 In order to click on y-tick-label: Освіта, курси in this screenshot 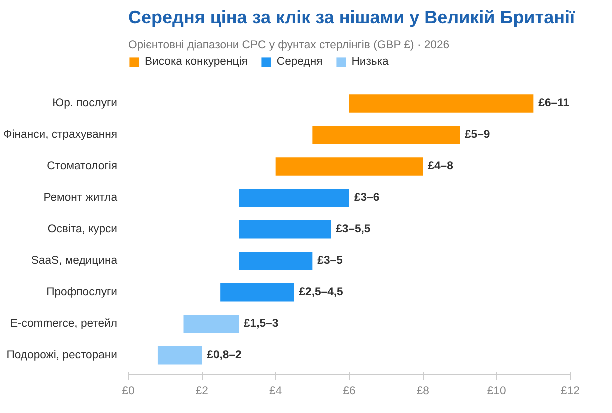, I will do `click(83, 230)`.